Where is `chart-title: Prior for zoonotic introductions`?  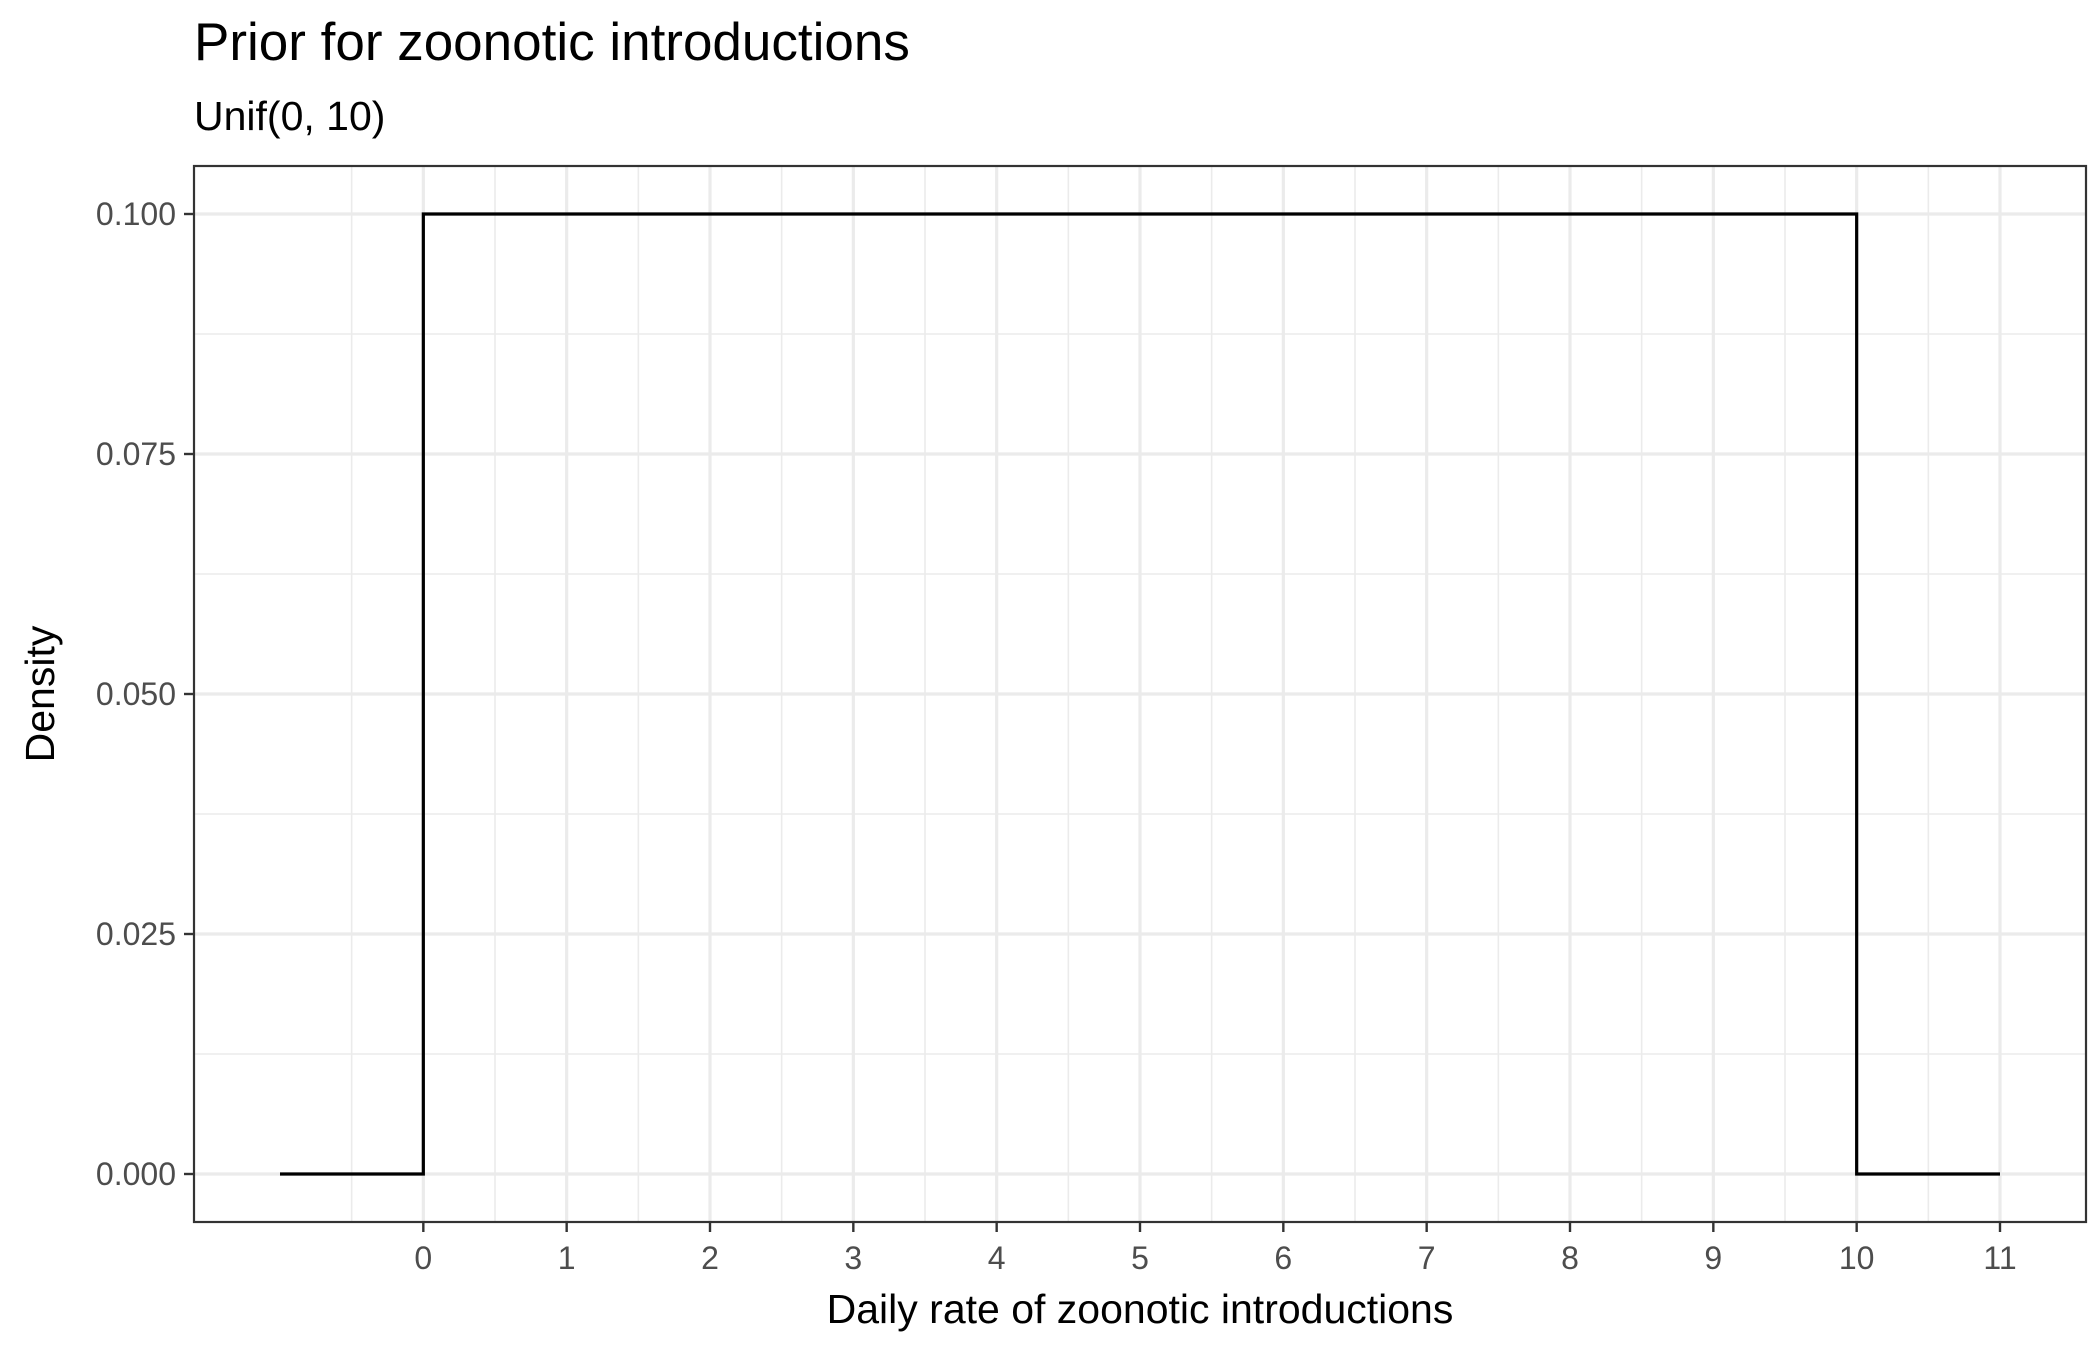
chart-title: Prior for zoonotic introductions is located at coordinates (552, 42).